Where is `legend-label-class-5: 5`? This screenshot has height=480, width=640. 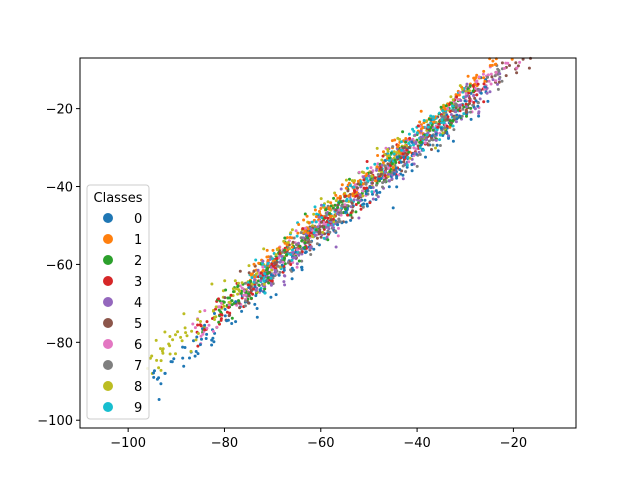
legend-label-class-5: 5 is located at coordinates (138, 324).